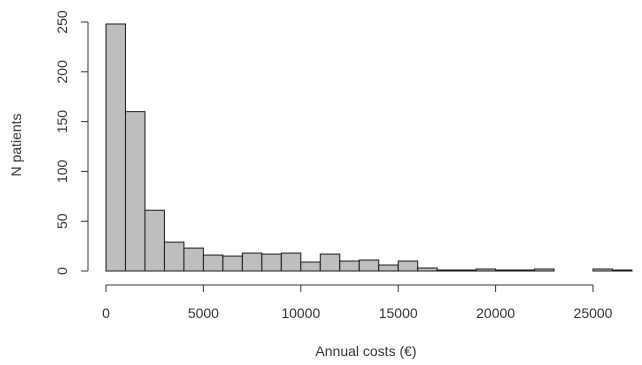 This screenshot has width=642, height=365. What do you see at coordinates (300, 313) in the screenshot?
I see `x-tick-label-2: 10000` at bounding box center [300, 313].